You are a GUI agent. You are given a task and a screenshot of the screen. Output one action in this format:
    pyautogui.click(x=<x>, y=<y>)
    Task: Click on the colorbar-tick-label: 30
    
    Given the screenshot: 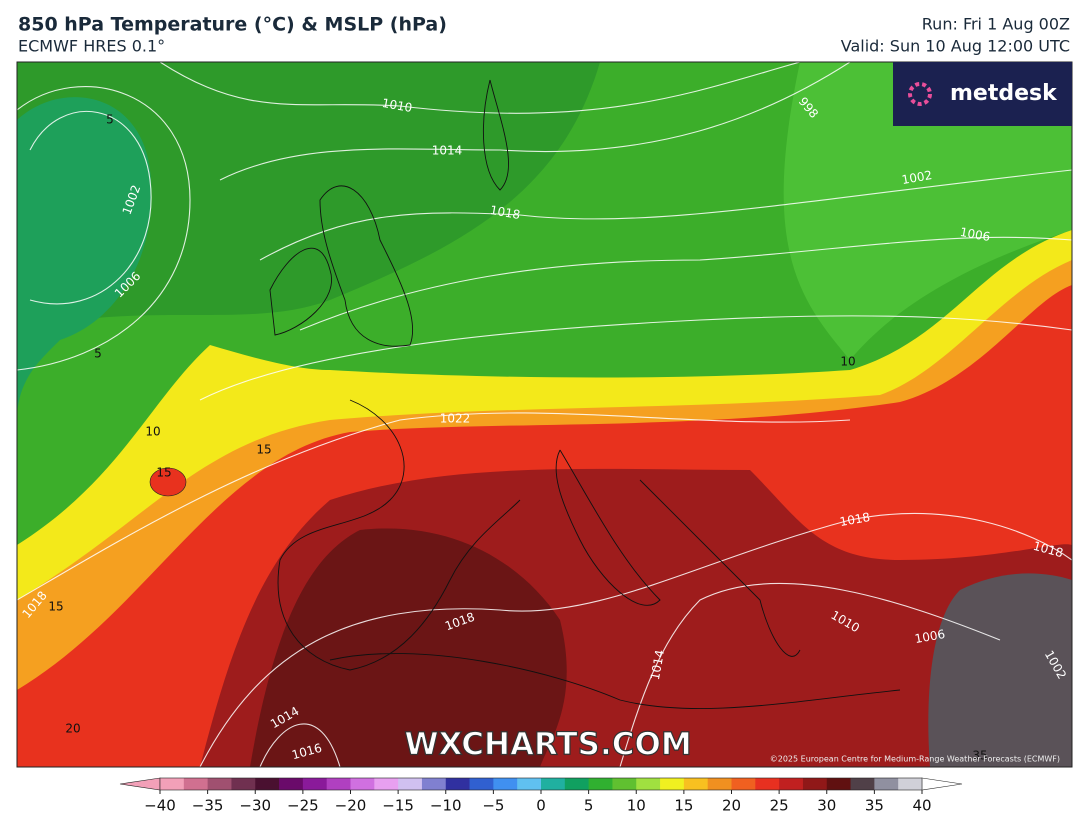 What is the action you would take?
    pyautogui.click(x=826, y=806)
    